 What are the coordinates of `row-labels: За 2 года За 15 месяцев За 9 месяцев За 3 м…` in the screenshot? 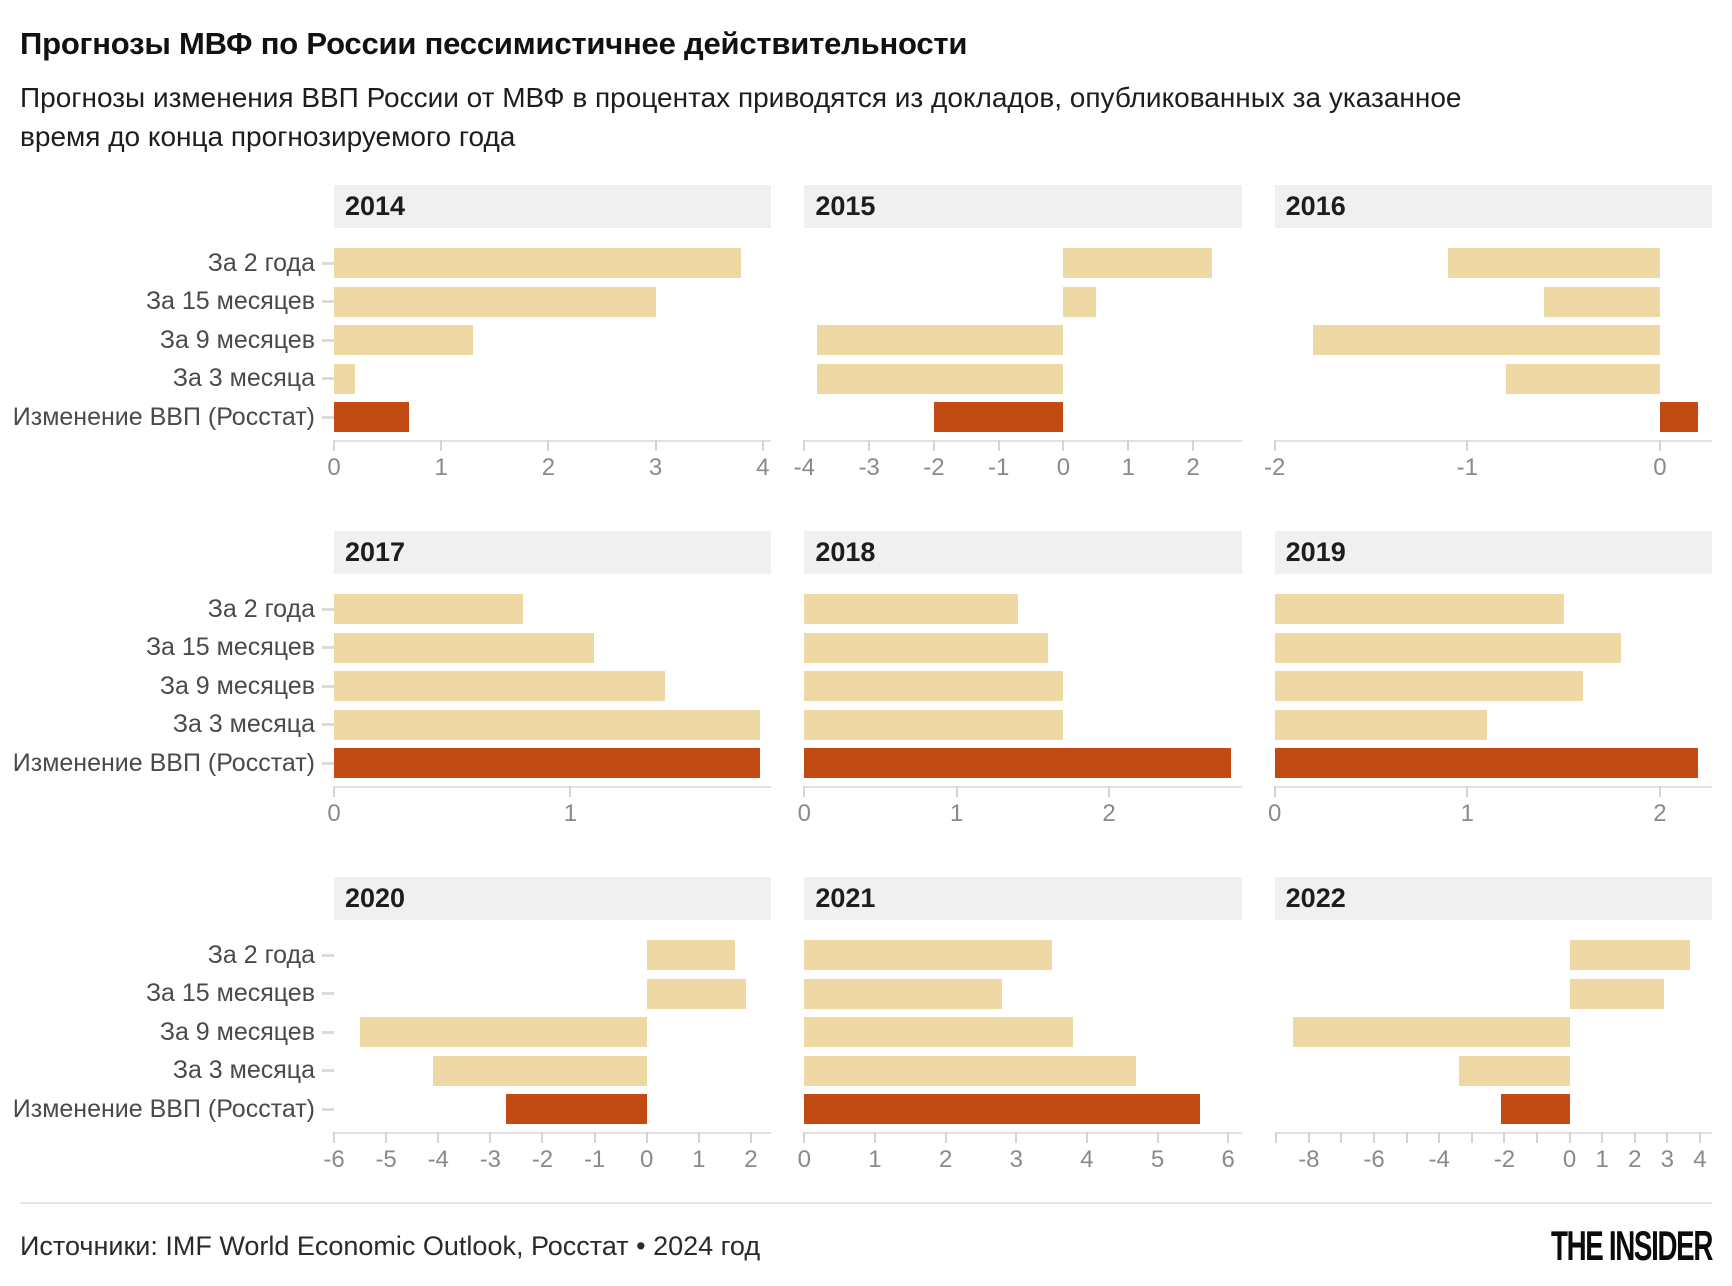 It's located at (173, 679).